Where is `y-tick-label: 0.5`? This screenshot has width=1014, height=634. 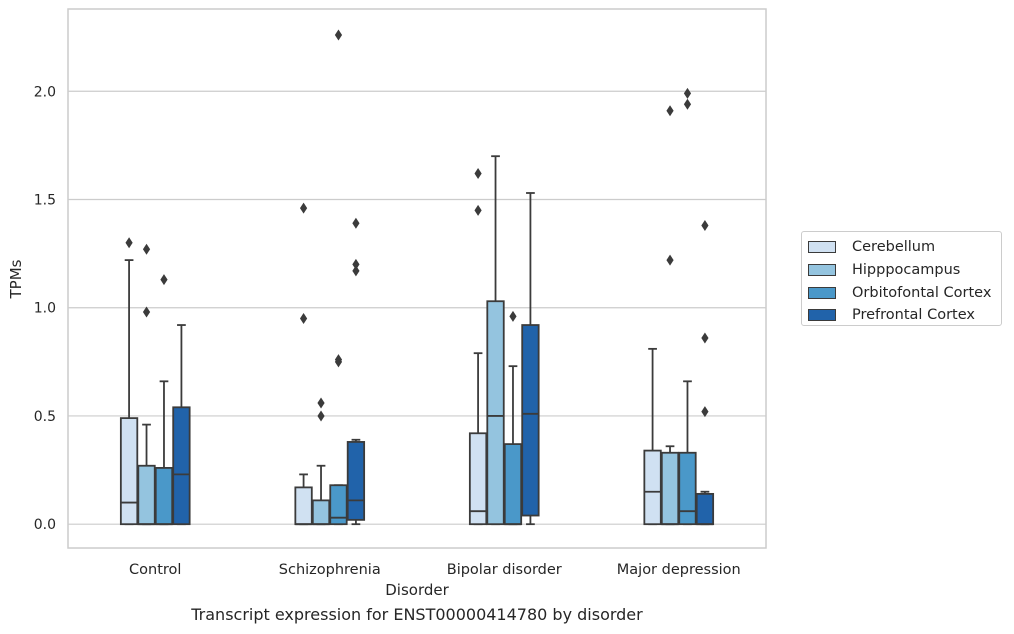 y-tick-label: 0.5 is located at coordinates (45, 417).